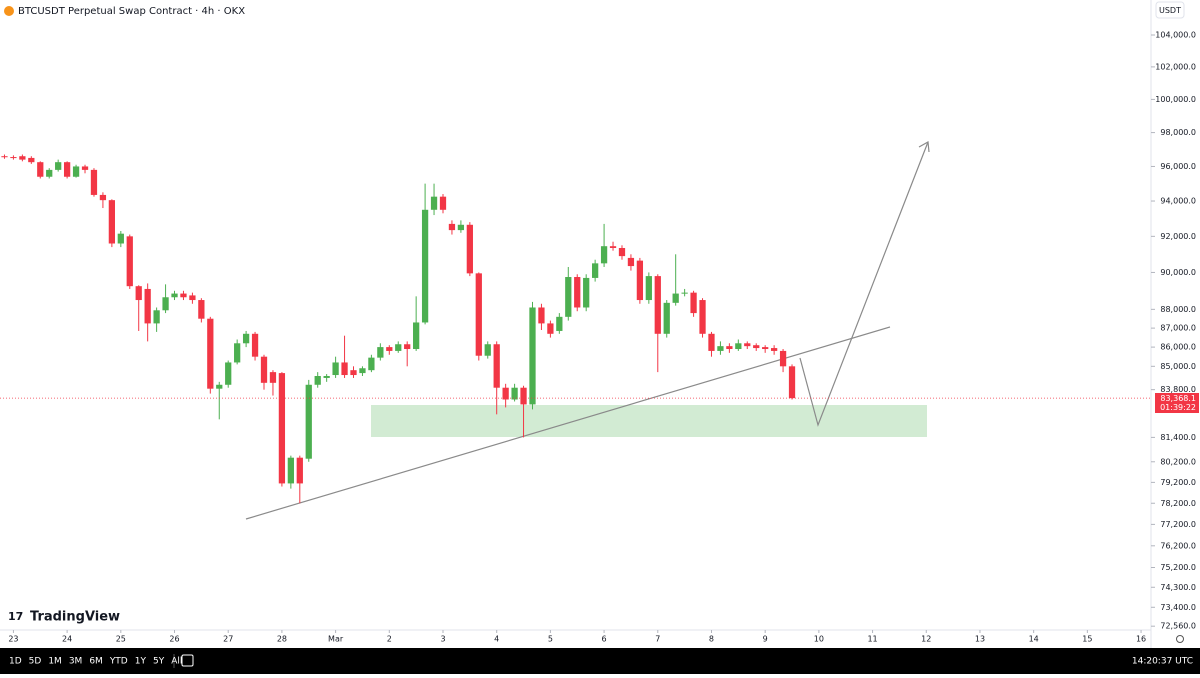 Image resolution: width=1200 pixels, height=678 pixels. What do you see at coordinates (1178, 328) in the screenshot?
I see `y-tick-label: 87,000.0` at bounding box center [1178, 328].